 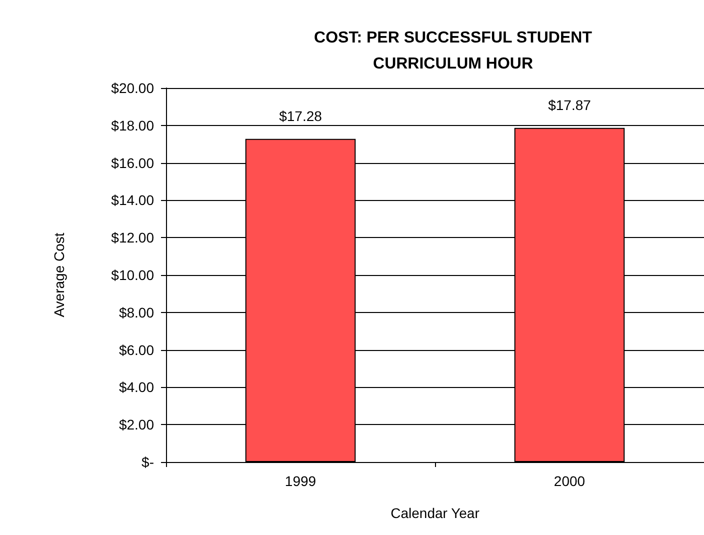 I want to click on chart-title: COST: PER SUCCESSFUL STUDENT CURRICULUM HOUR, so click(x=453, y=51).